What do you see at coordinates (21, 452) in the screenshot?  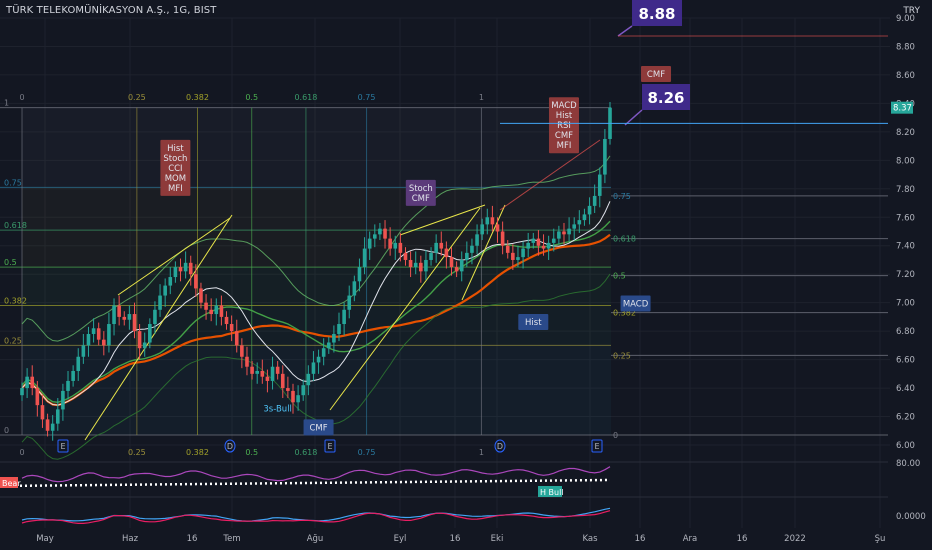 I see `fib-bottom-label: 0` at bounding box center [21, 452].